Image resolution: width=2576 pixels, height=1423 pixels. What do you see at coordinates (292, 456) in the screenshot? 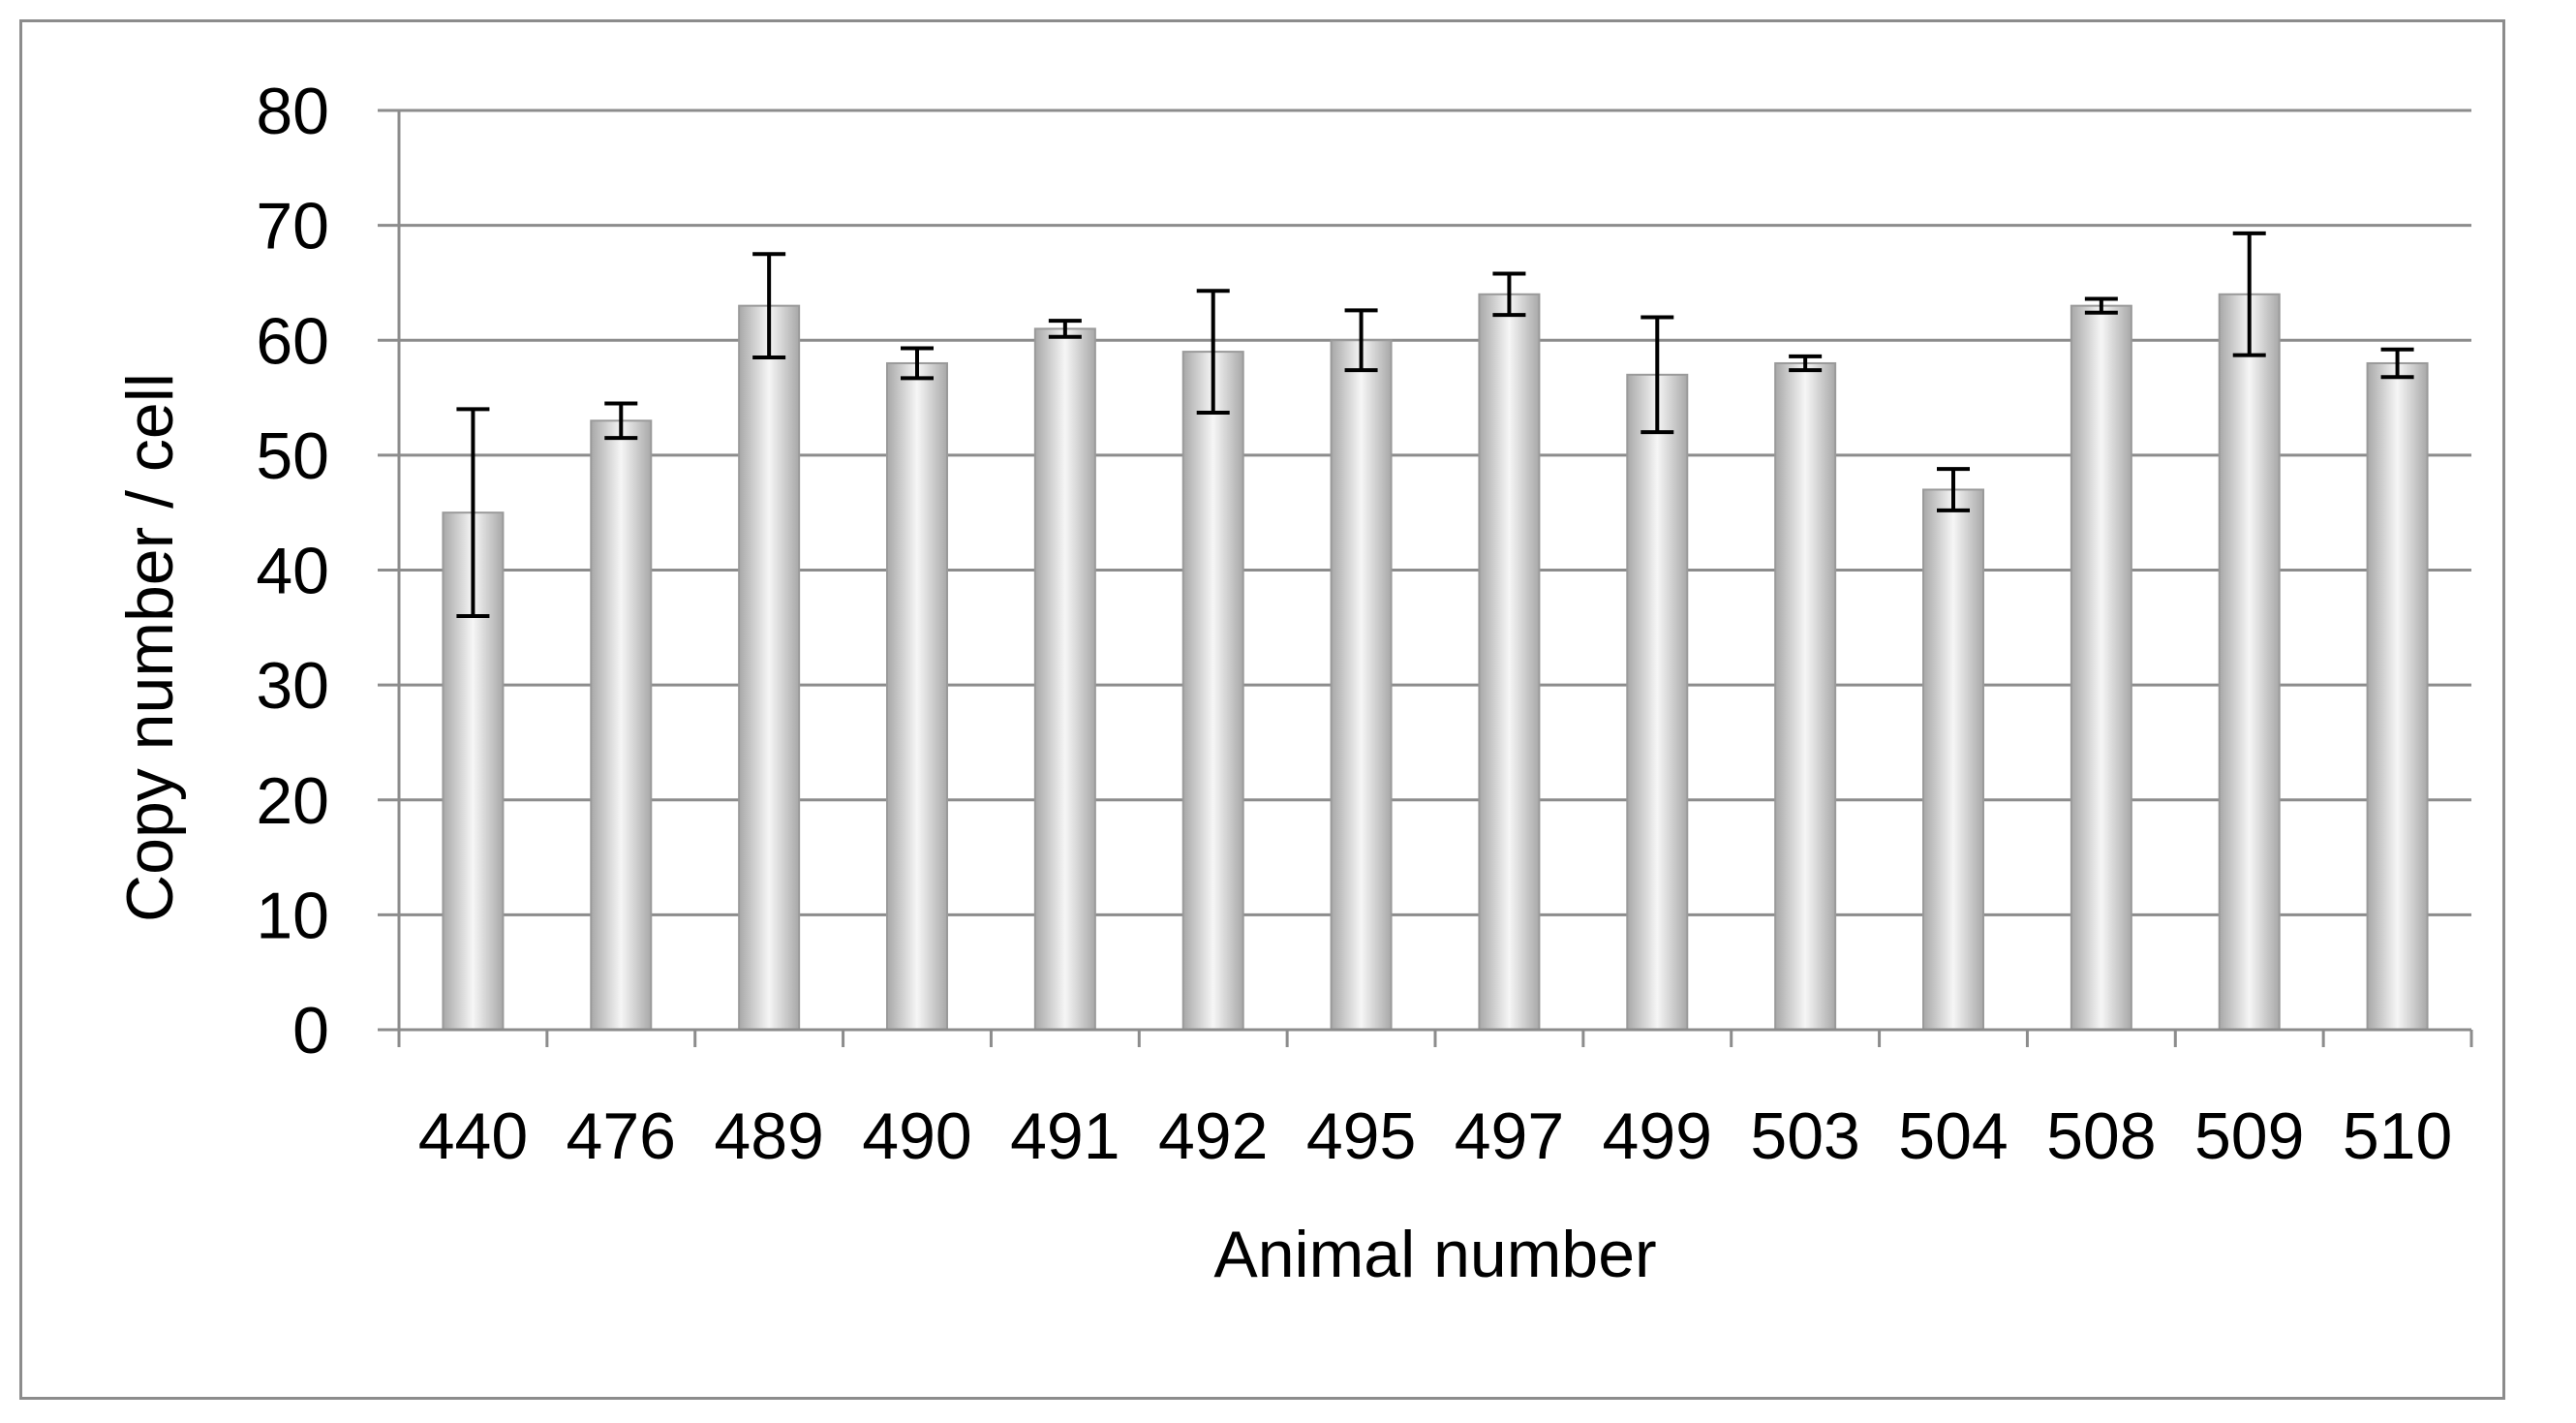
I see `y-tick-label: 50` at bounding box center [292, 456].